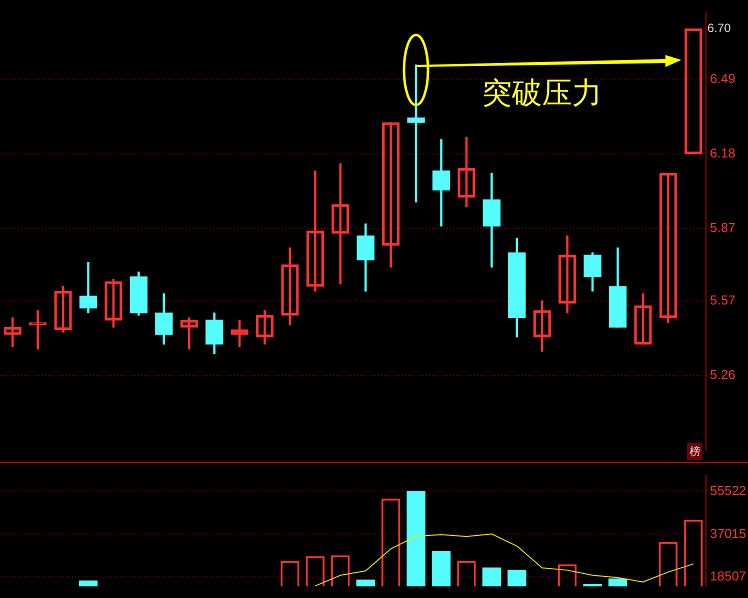 This screenshot has width=748, height=598. Describe the element at coordinates (694, 451) in the screenshot. I see `annotation: 榜` at that location.